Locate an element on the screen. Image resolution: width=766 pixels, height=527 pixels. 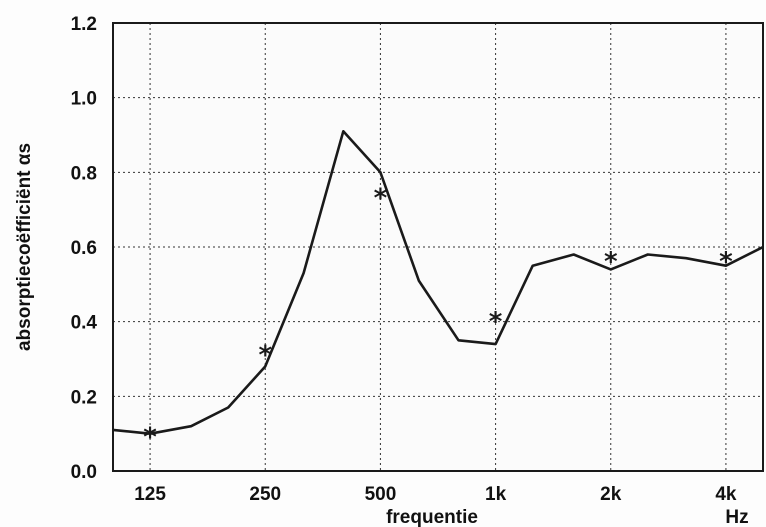
y-tick-label: 1.0 is located at coordinates (84, 99).